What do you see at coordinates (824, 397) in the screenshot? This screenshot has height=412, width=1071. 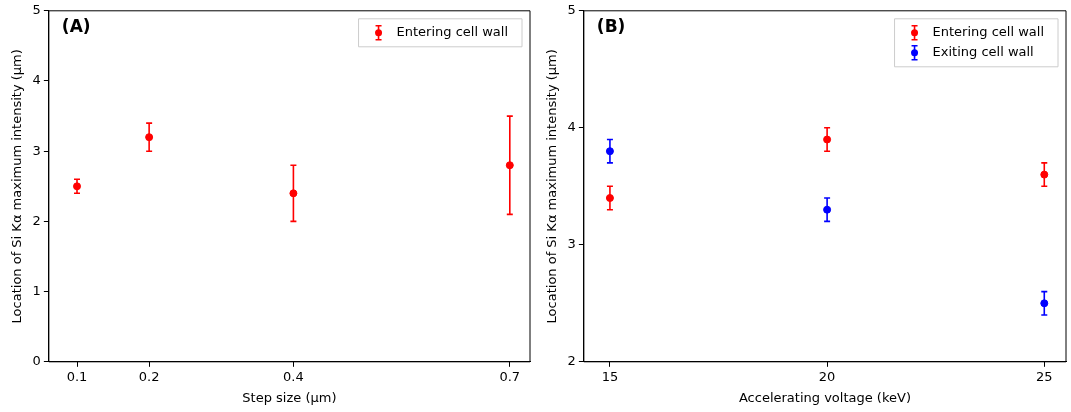 I see `x-axis-title: Accelerating voltage (keV)` at bounding box center [824, 397].